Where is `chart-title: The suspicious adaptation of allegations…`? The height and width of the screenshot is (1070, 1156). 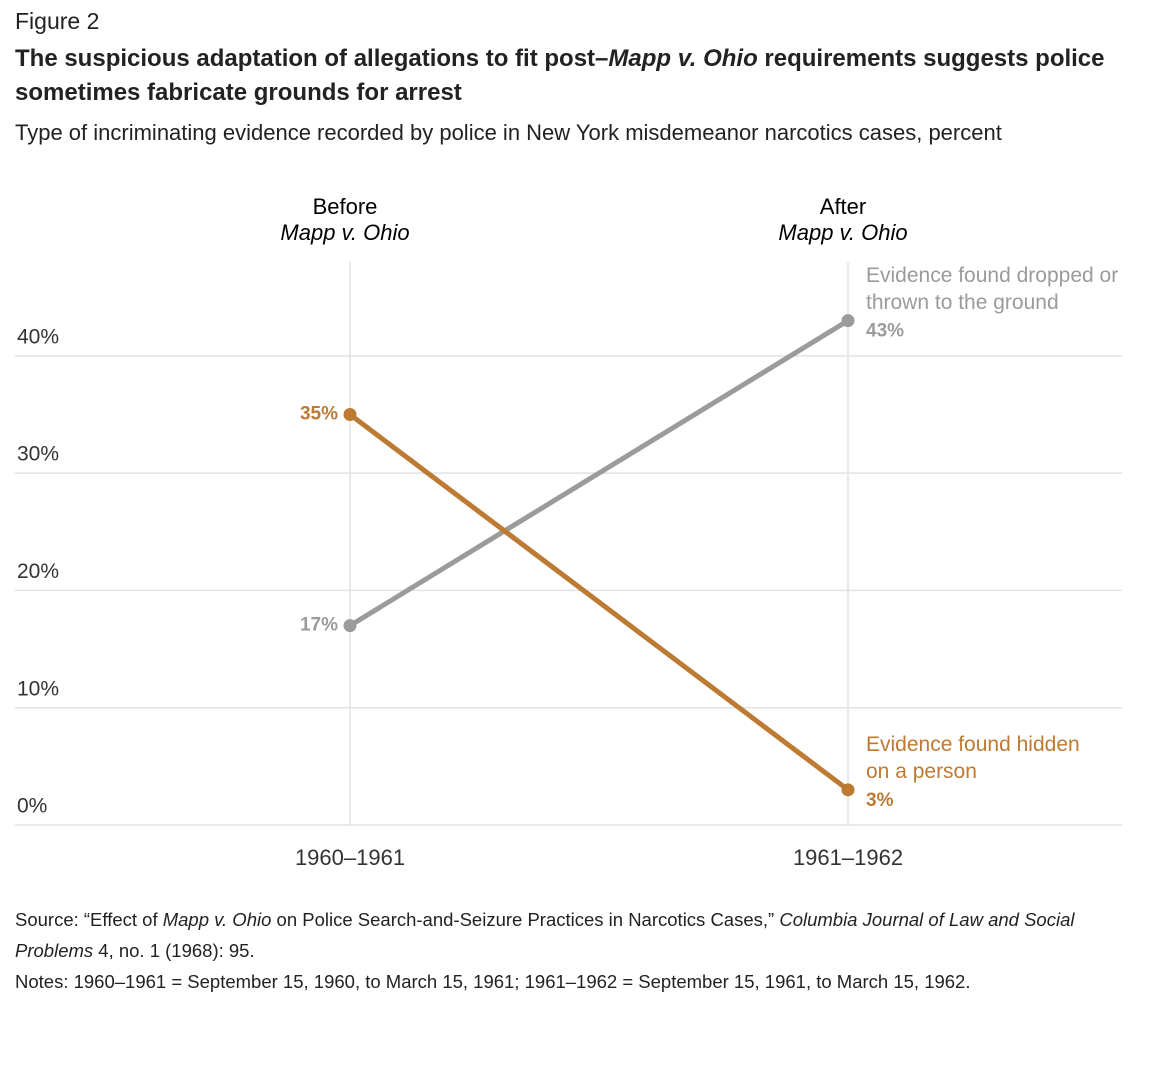 chart-title: The suspicious adaptation of allegations… is located at coordinates (580, 76).